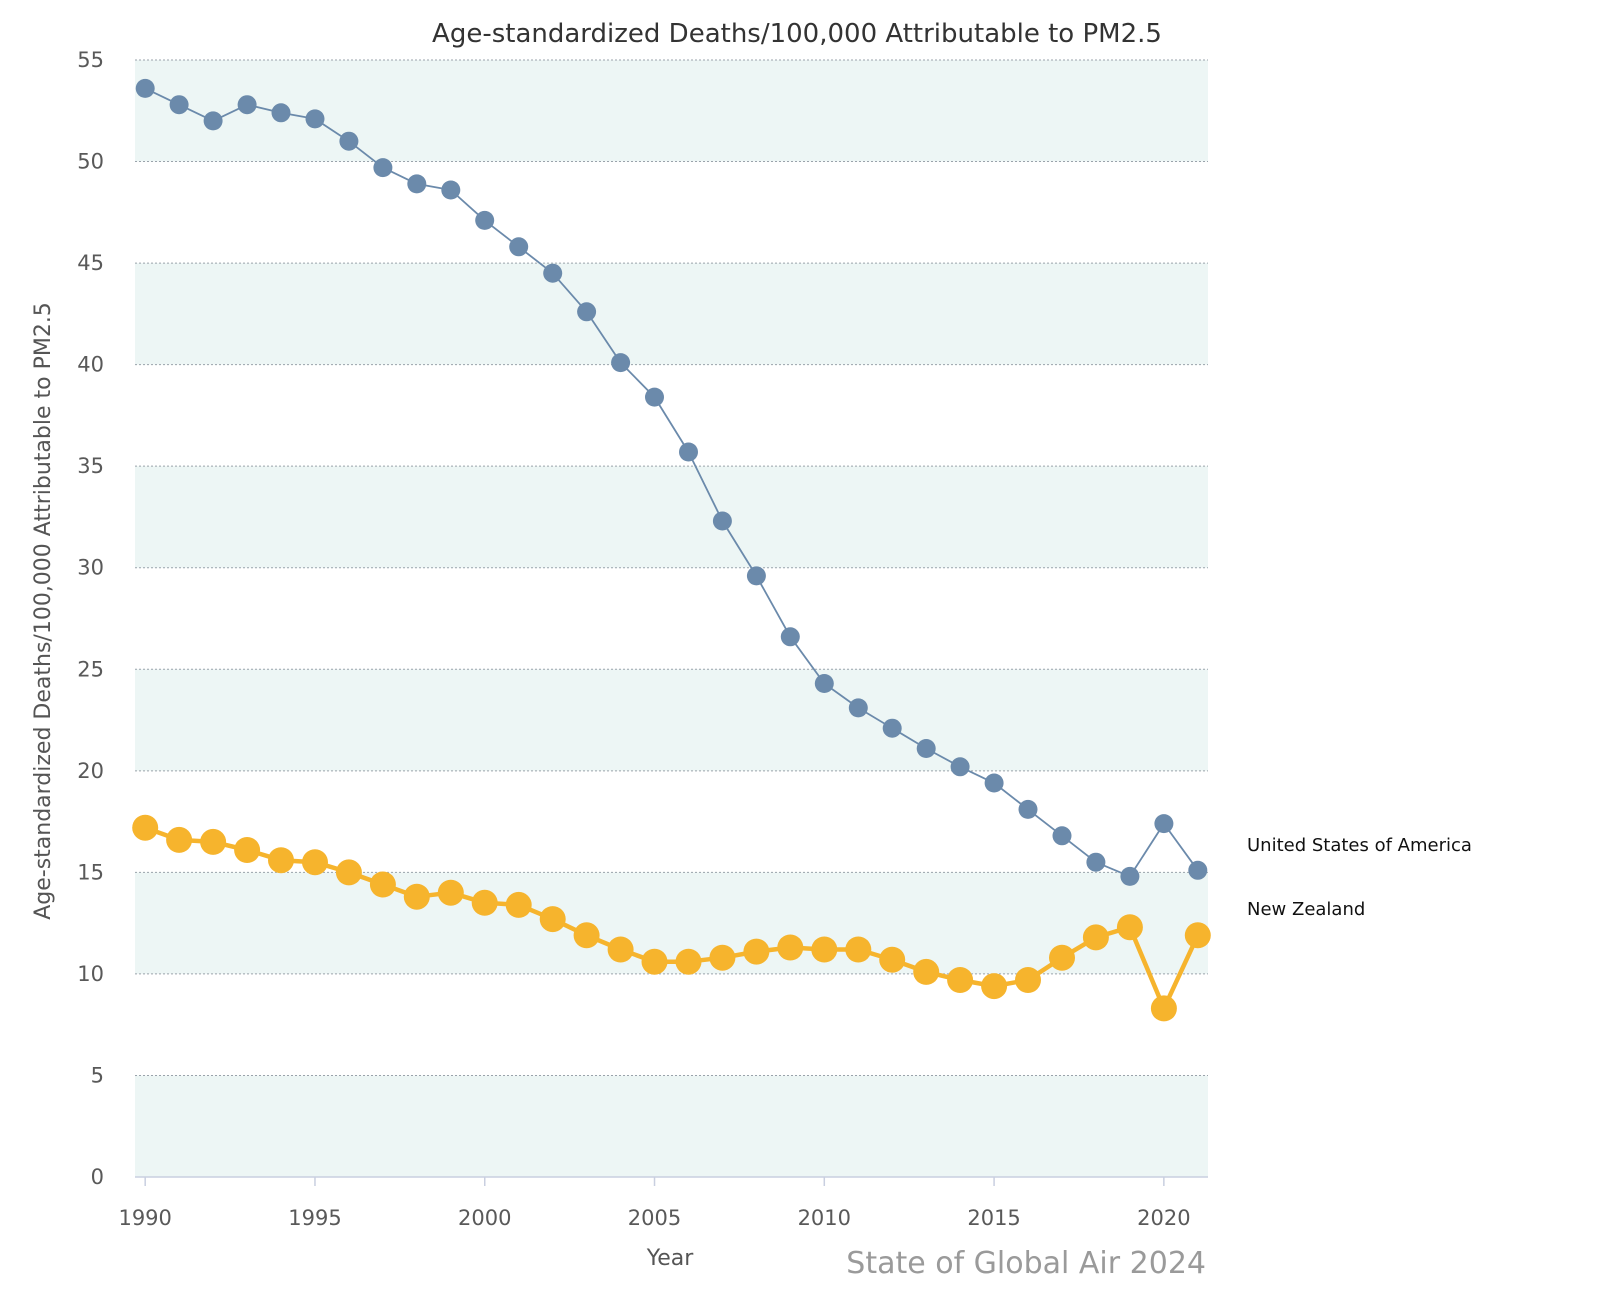 The image size is (1600, 1300). I want to click on legend: United States of America New Zealand, so click(1359, 877).